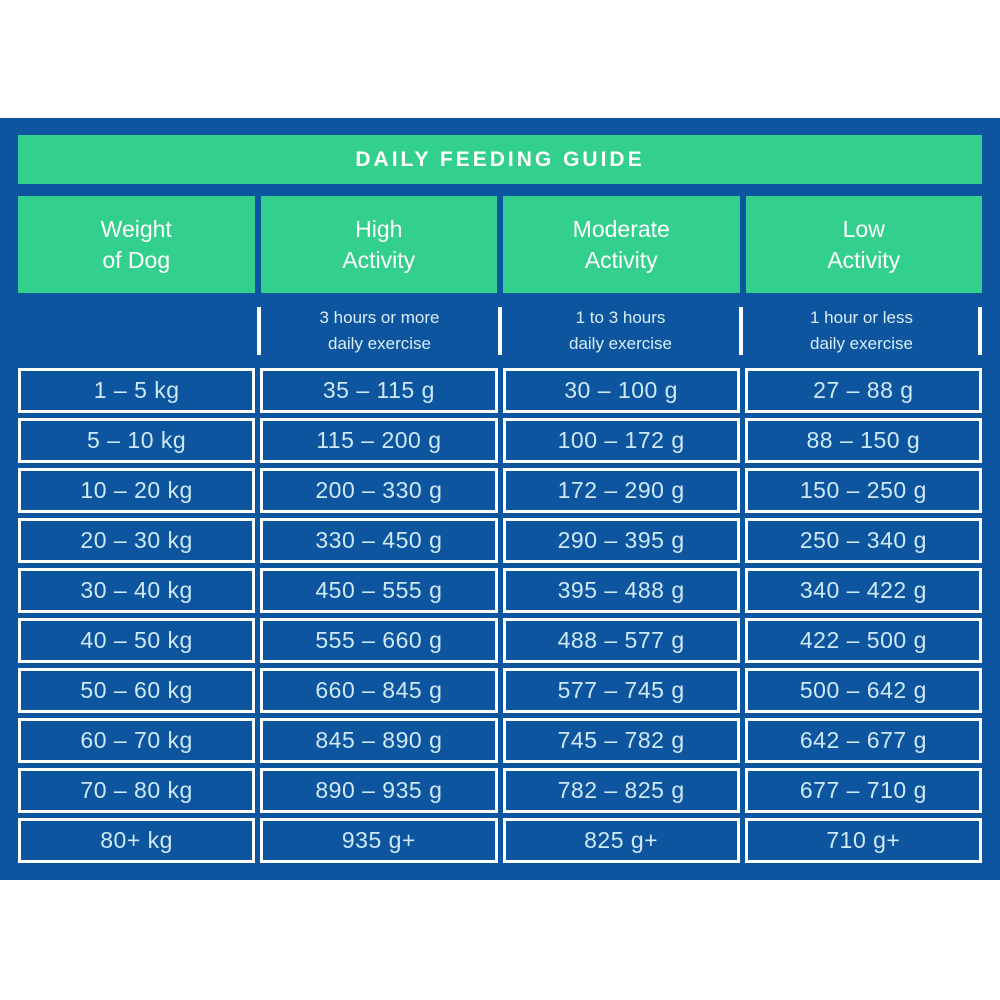  I want to click on feeding-amount-cell: 395 – 488 g, so click(621, 590).